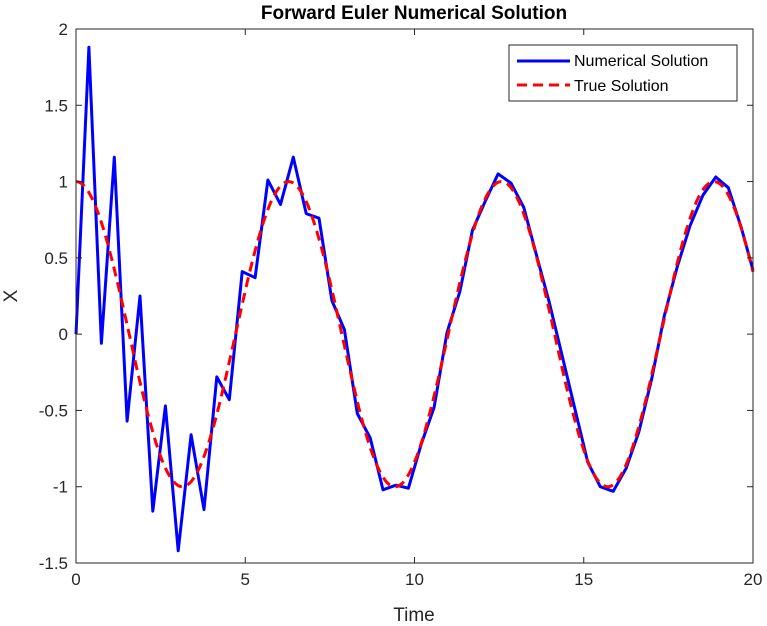  Describe the element at coordinates (63, 182) in the screenshot. I see `y-tick-label: 1` at that location.